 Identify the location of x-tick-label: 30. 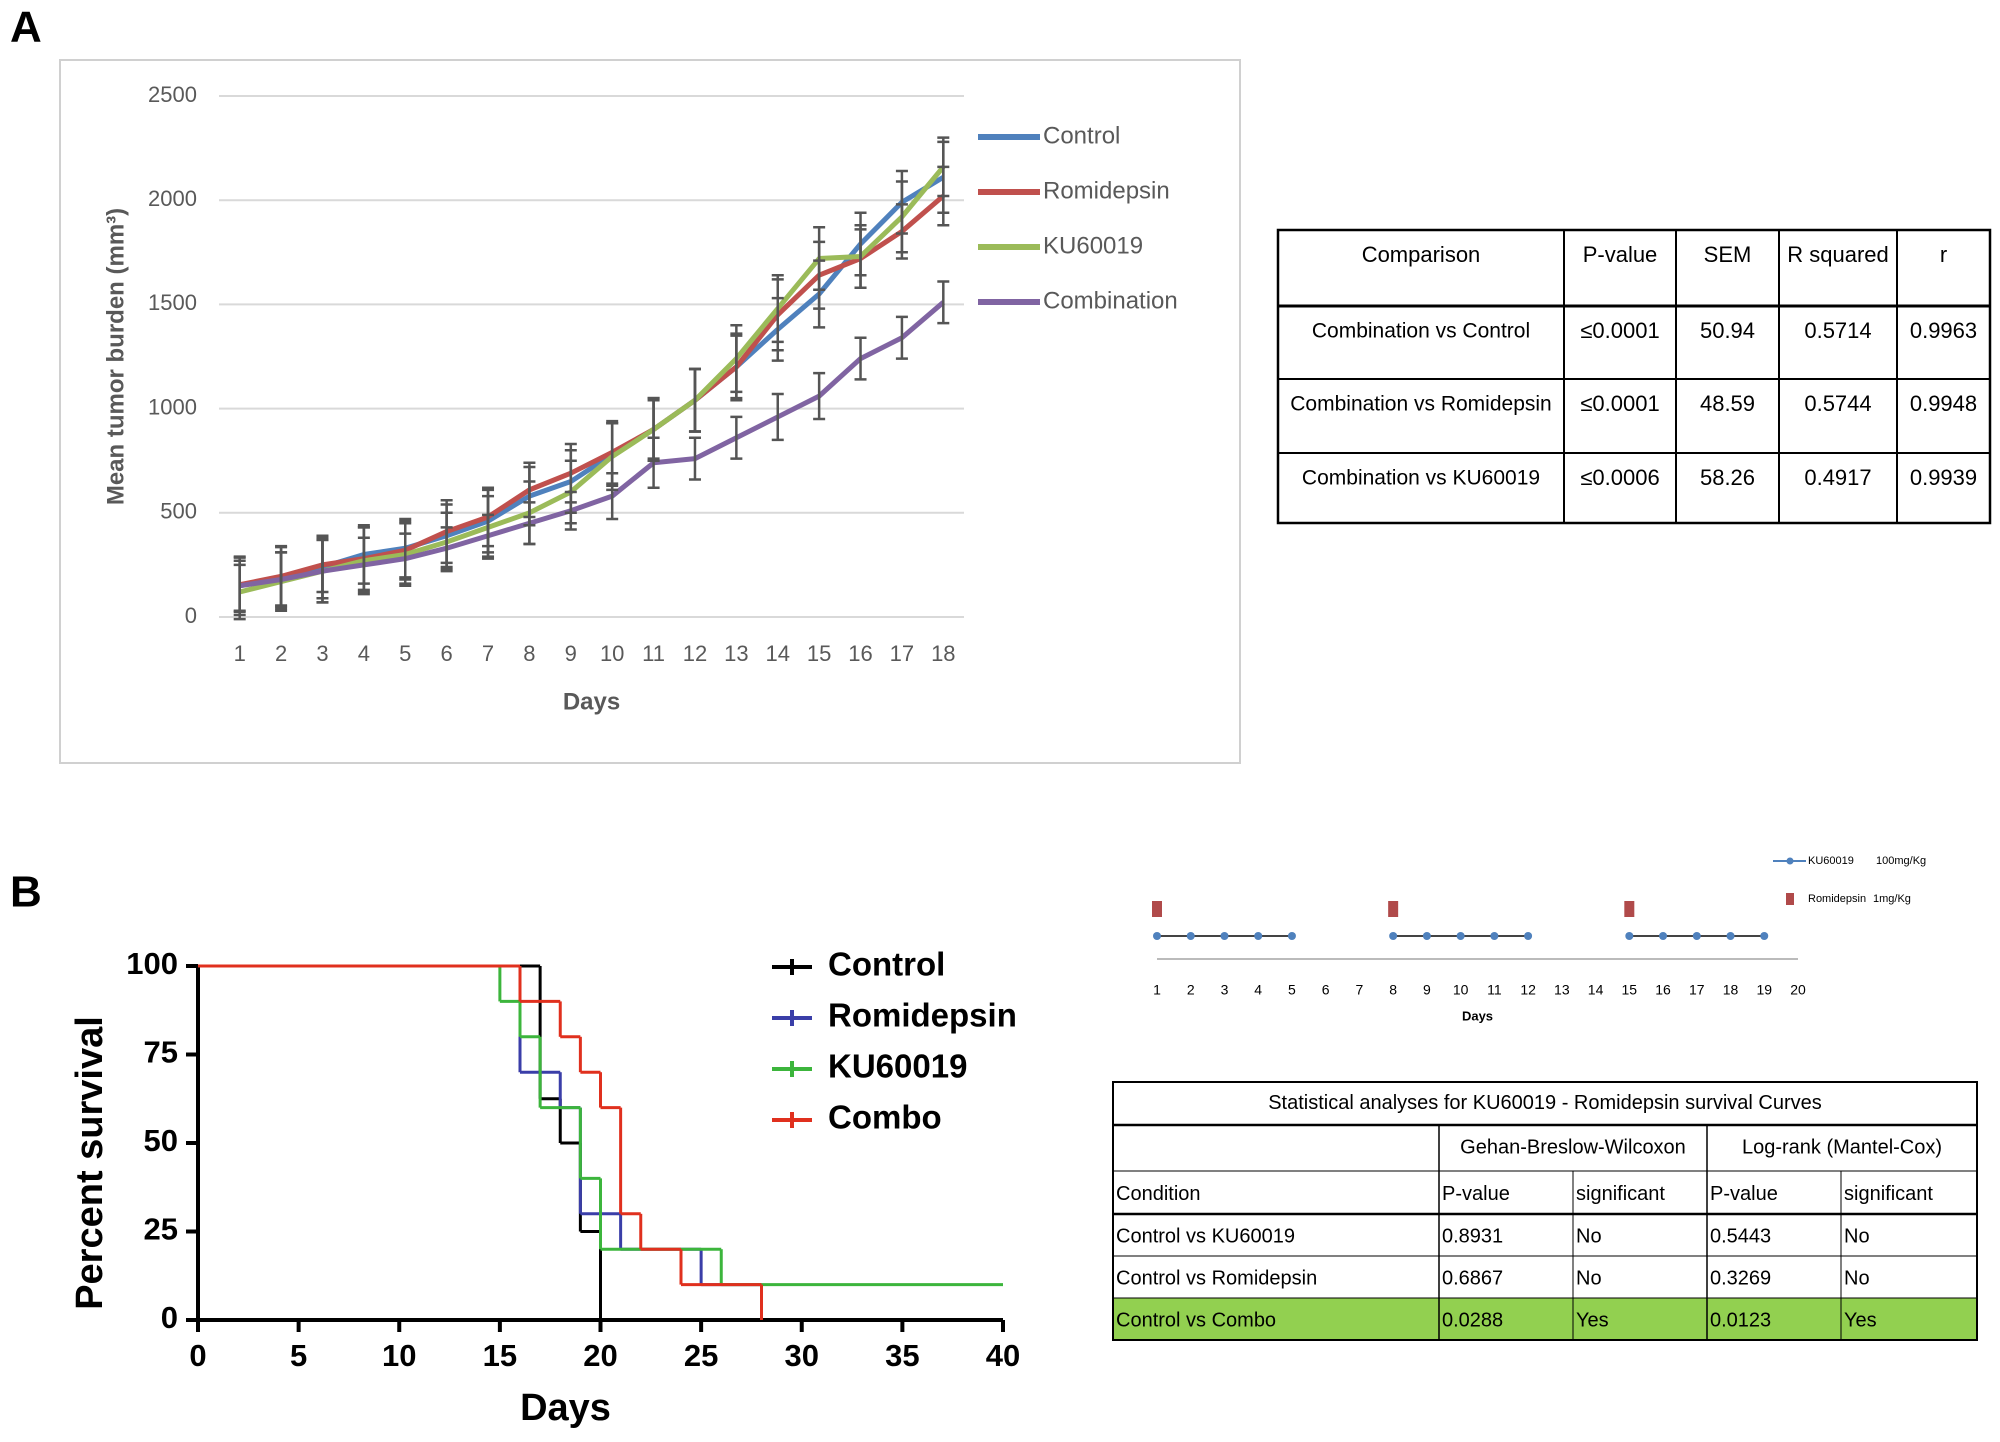
(802, 1355).